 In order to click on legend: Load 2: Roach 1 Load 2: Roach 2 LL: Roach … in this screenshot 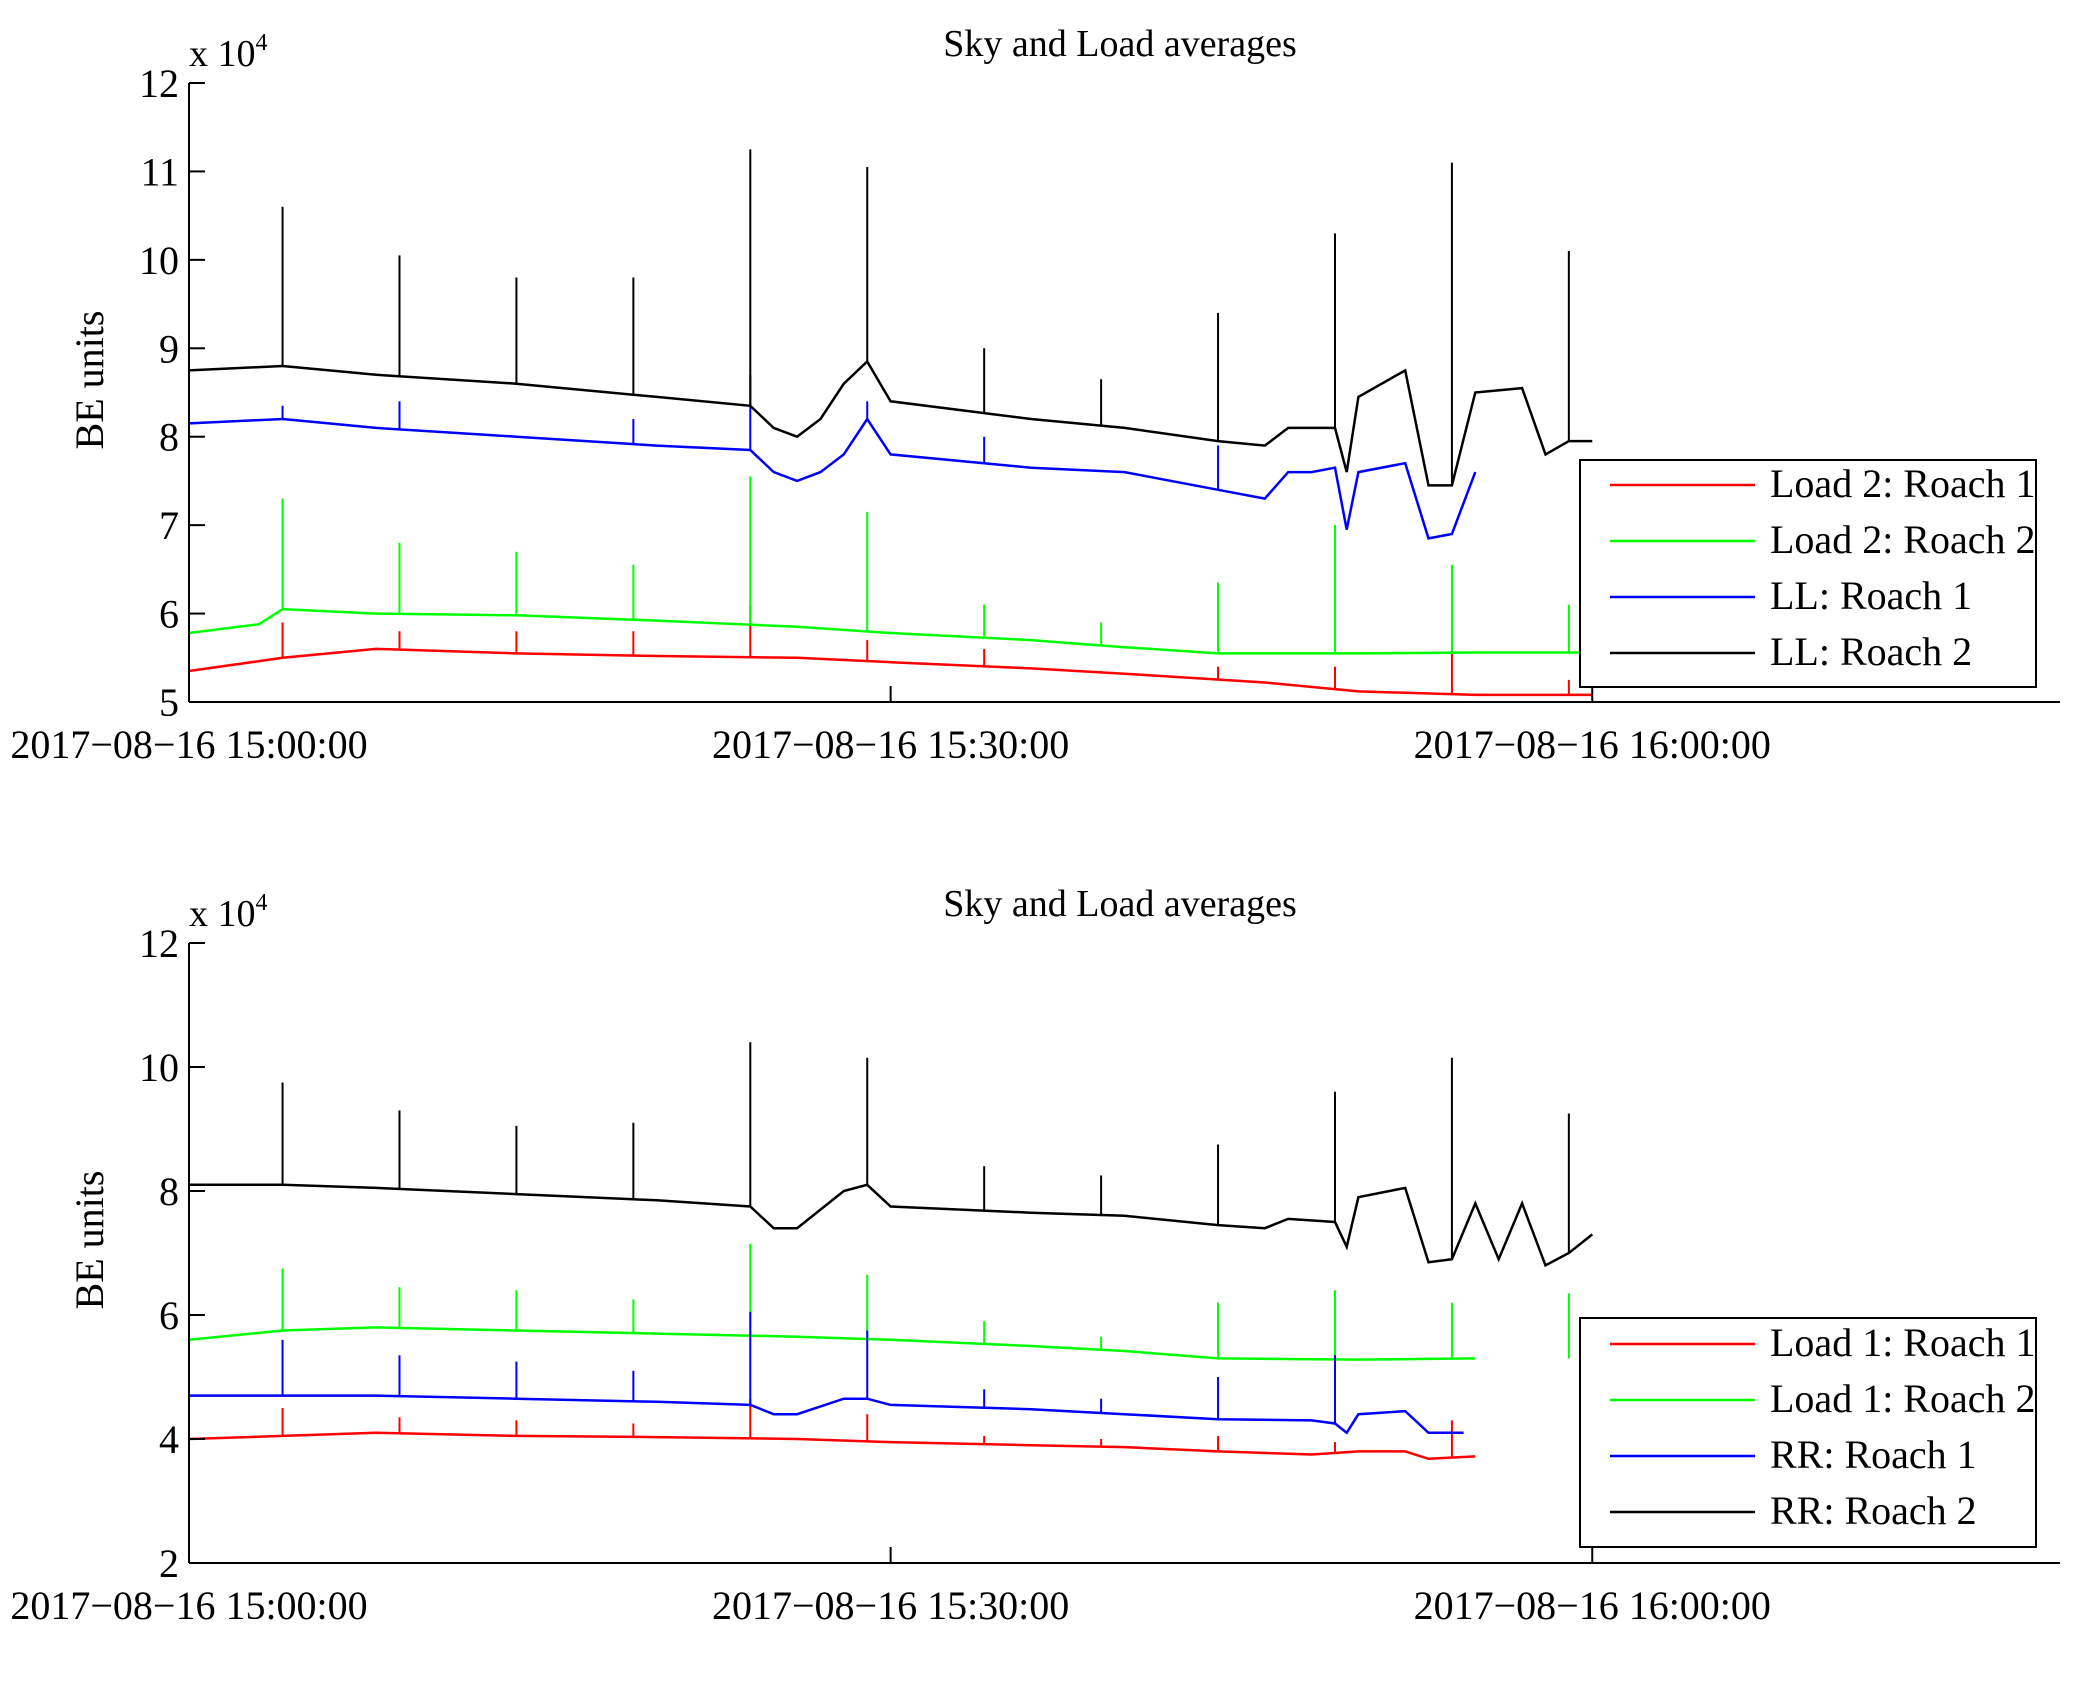, I will do `click(1808, 573)`.